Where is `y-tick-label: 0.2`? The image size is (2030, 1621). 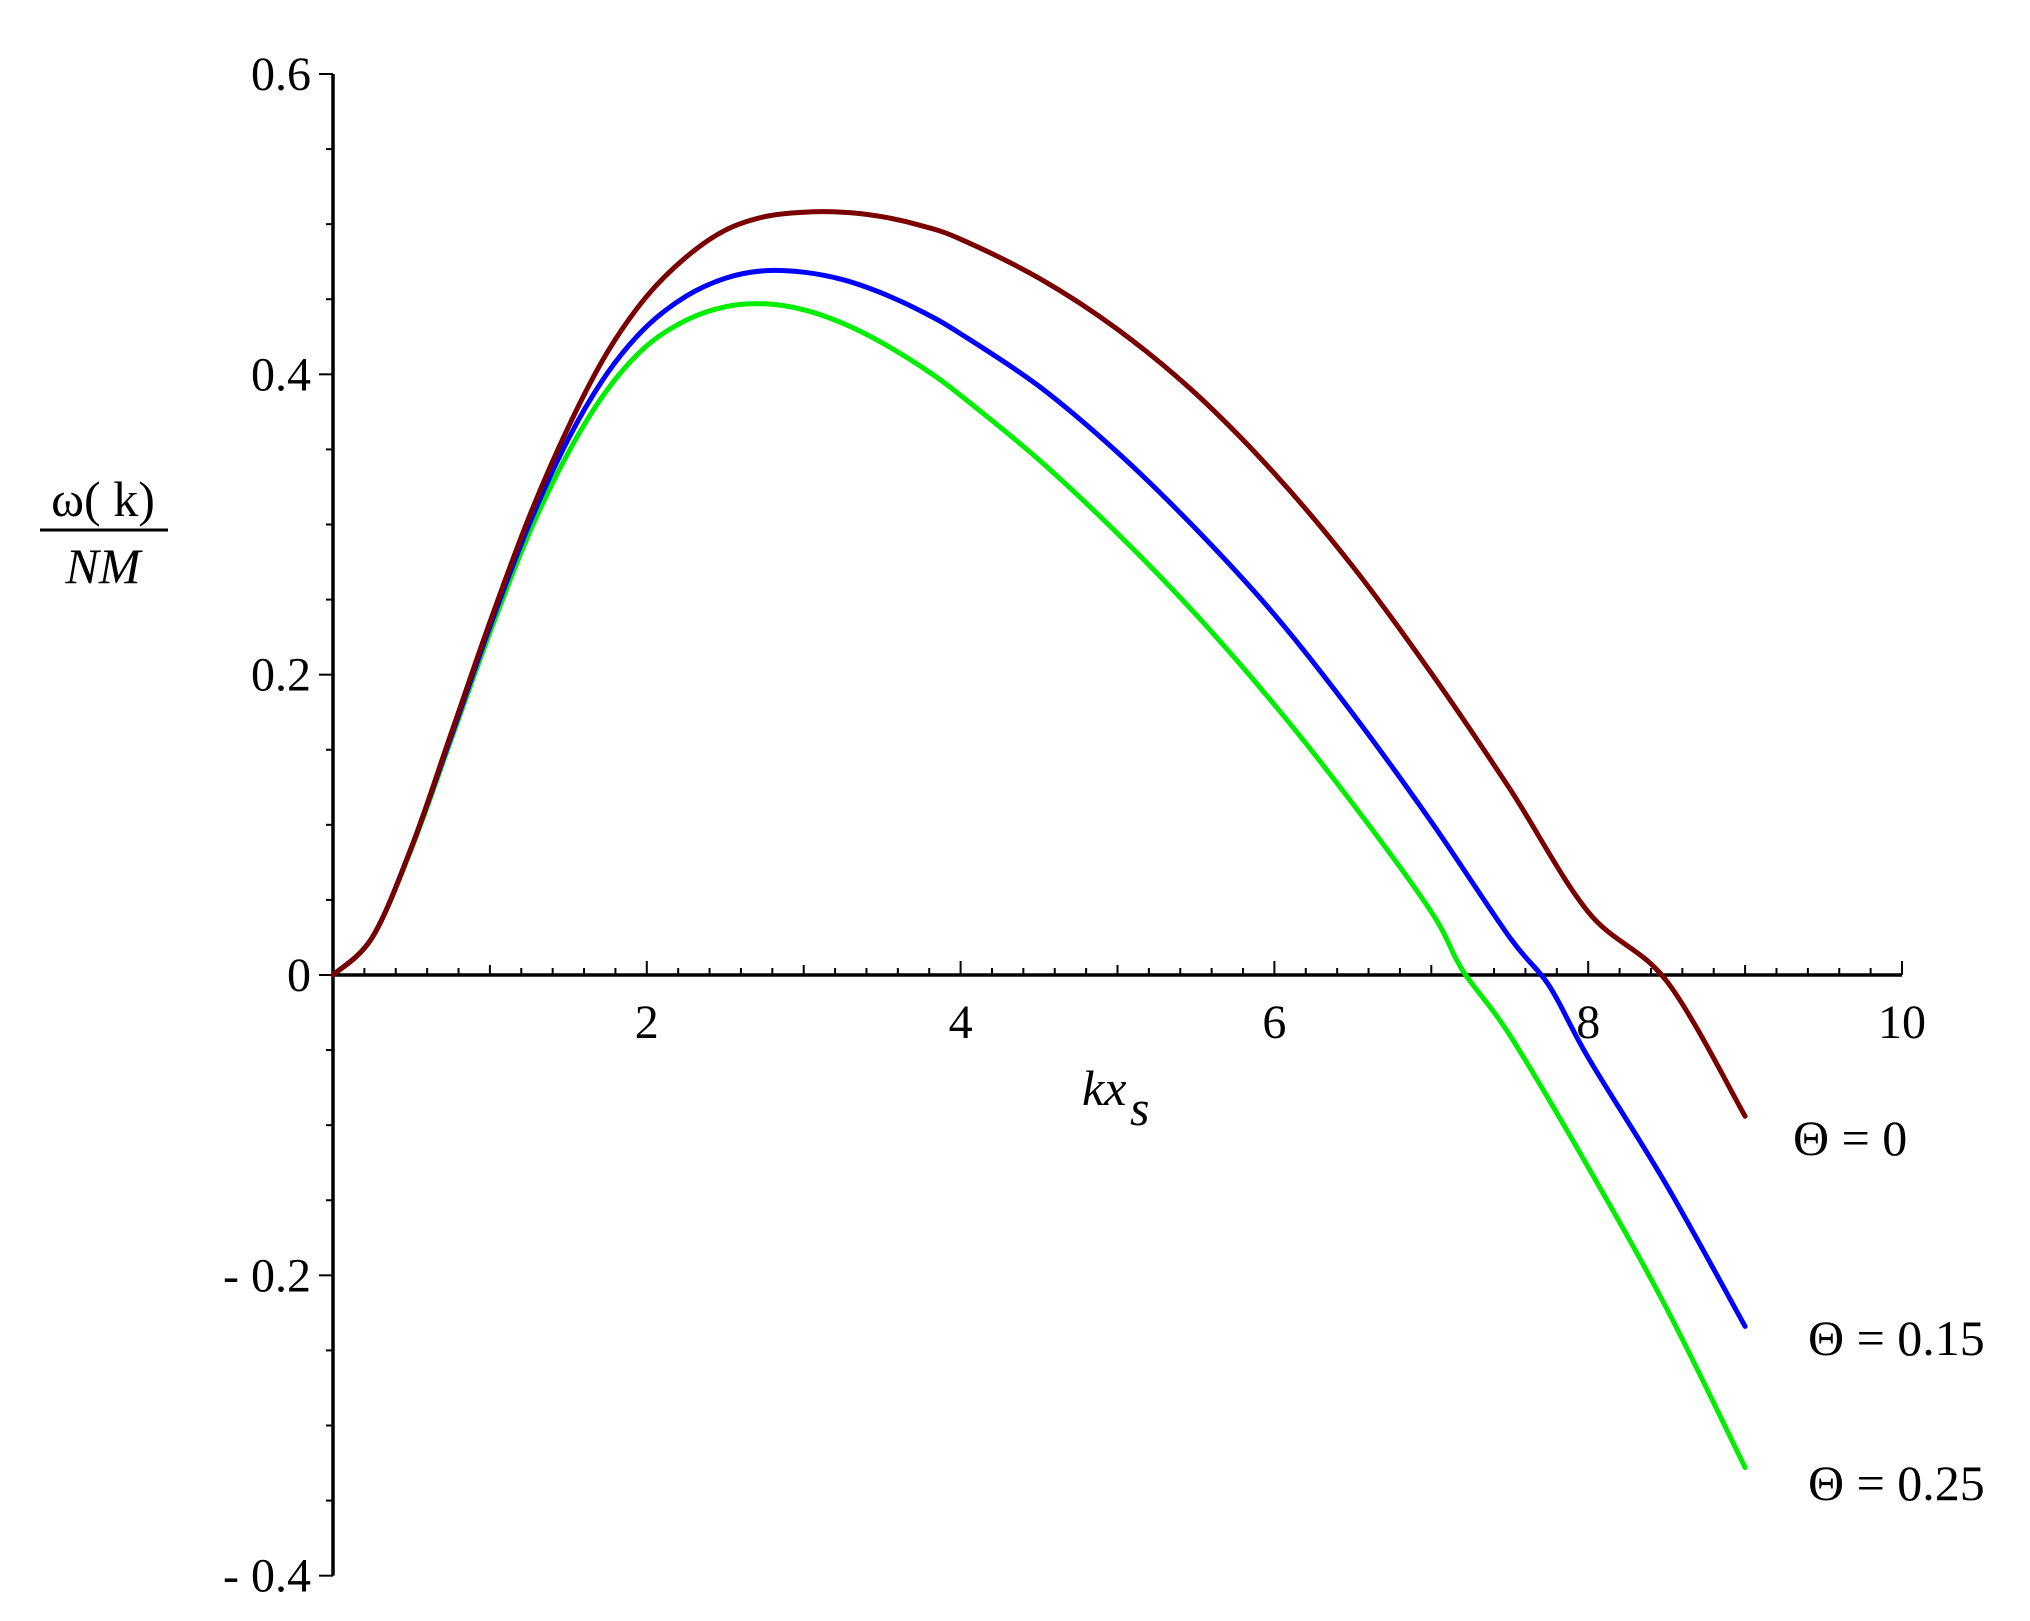 y-tick-label: 0.2 is located at coordinates (281, 675).